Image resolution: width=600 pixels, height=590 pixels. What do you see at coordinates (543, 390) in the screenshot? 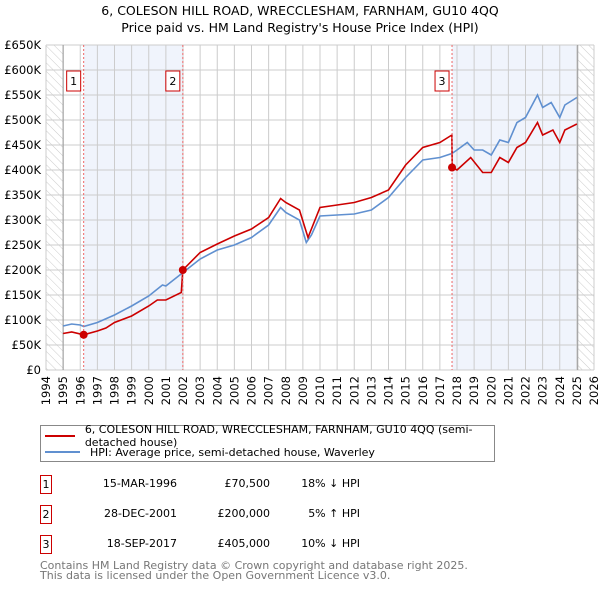
I see `x-tick-label: 2023` at bounding box center [543, 390].